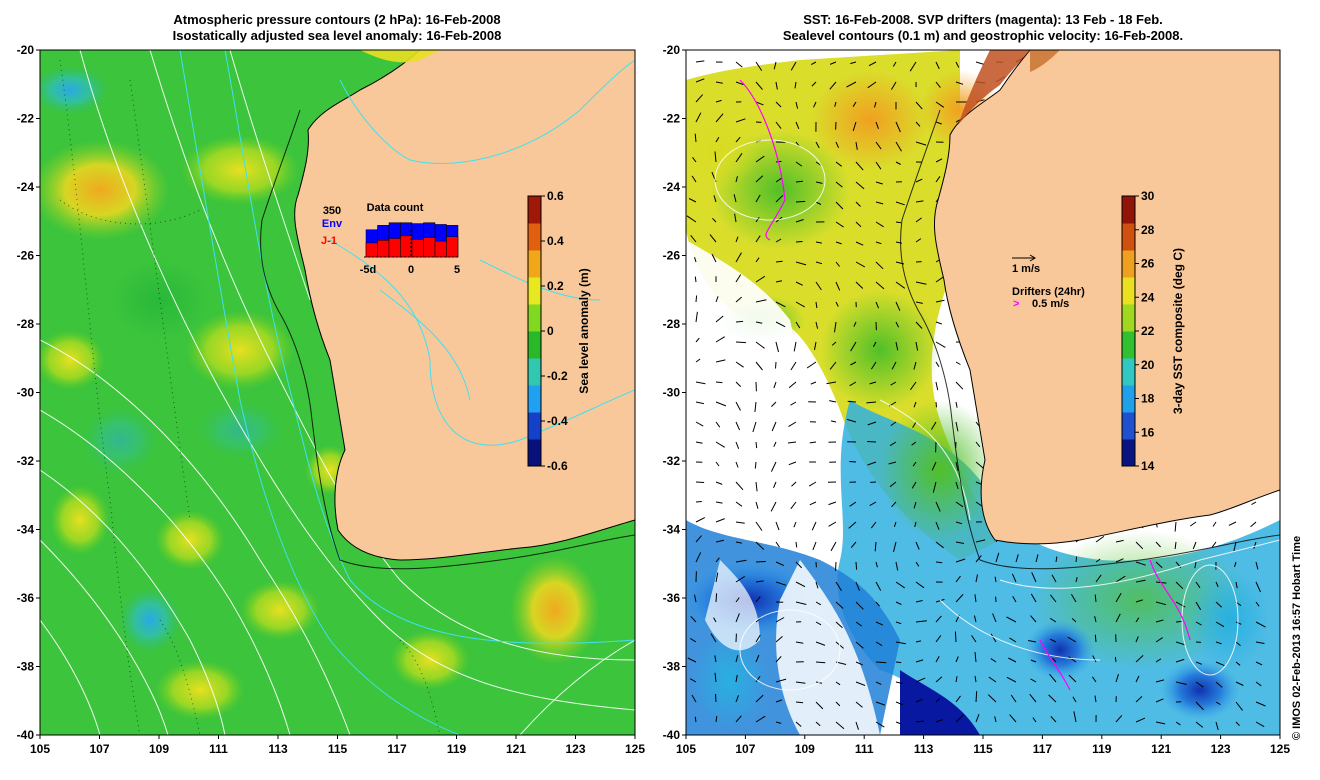 Image resolution: width=1320 pixels, height=780 pixels. I want to click on right-colorbar-tick-label: 16, so click(1148, 432).